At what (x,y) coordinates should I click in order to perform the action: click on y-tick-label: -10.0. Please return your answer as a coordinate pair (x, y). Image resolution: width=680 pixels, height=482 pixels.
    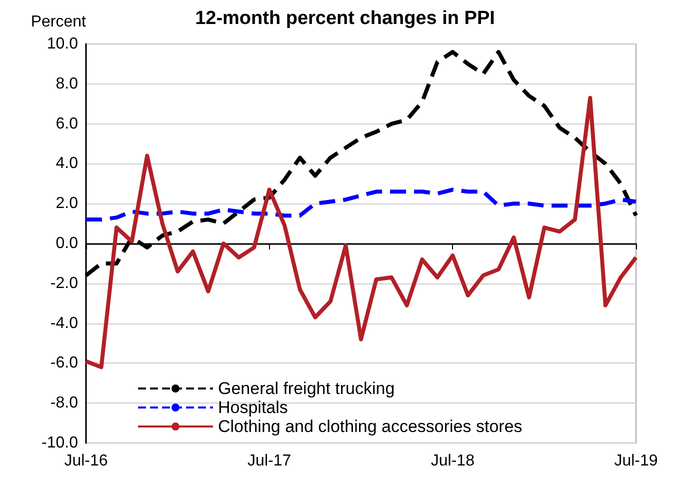
    Looking at the image, I should click on (60, 443).